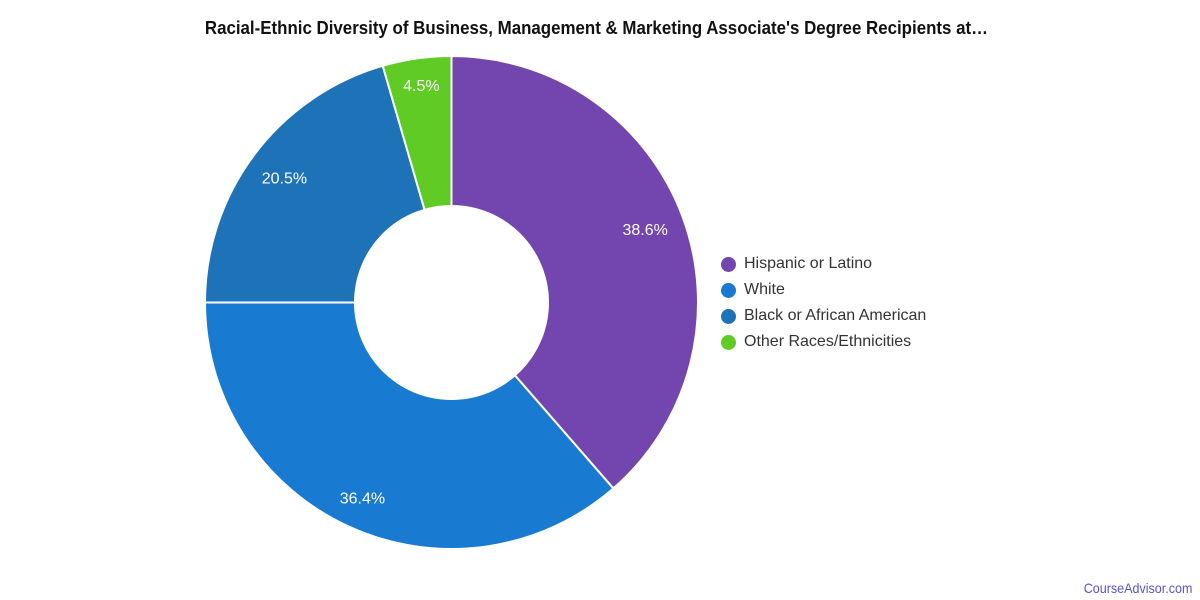 This screenshot has width=1200, height=600. Describe the element at coordinates (284, 178) in the screenshot. I see `svg-text: 20.5%` at that location.